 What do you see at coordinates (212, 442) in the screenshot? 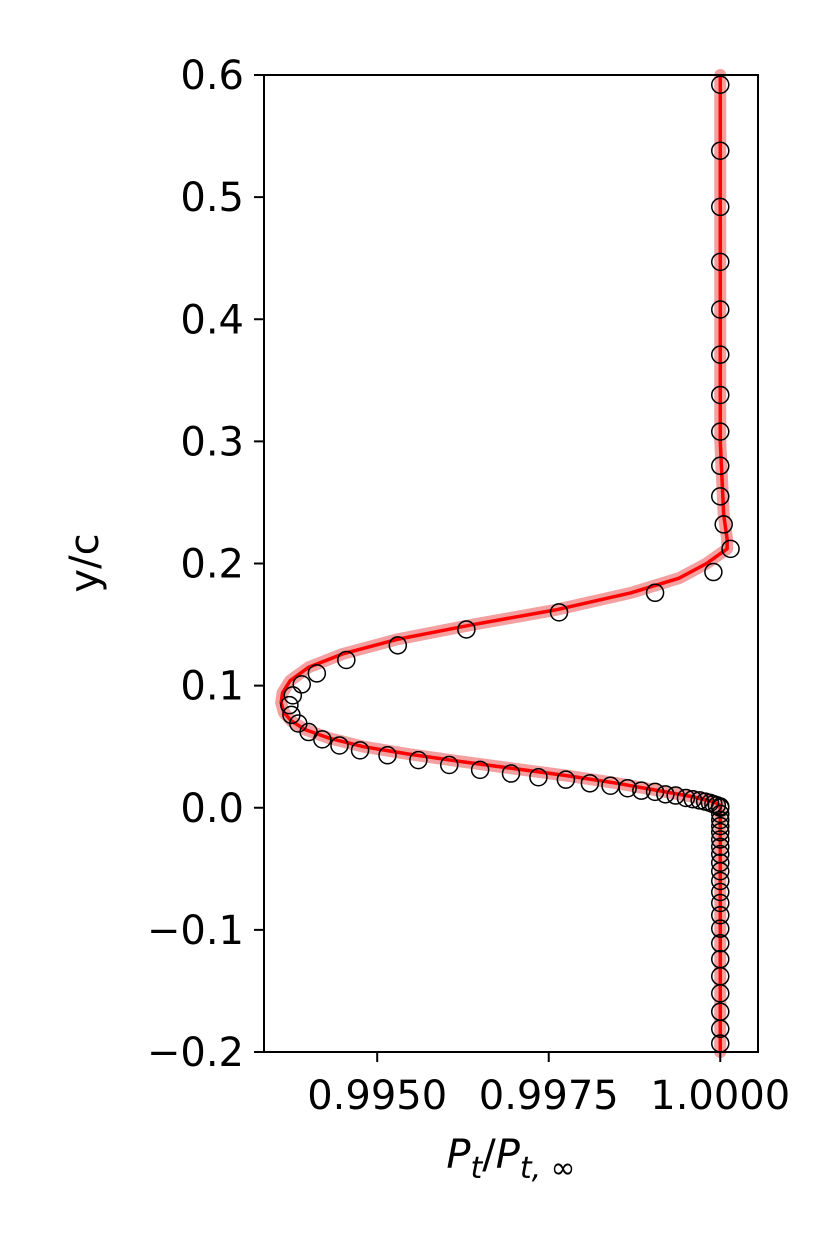
I see `y-tick-label: 0.3` at bounding box center [212, 442].